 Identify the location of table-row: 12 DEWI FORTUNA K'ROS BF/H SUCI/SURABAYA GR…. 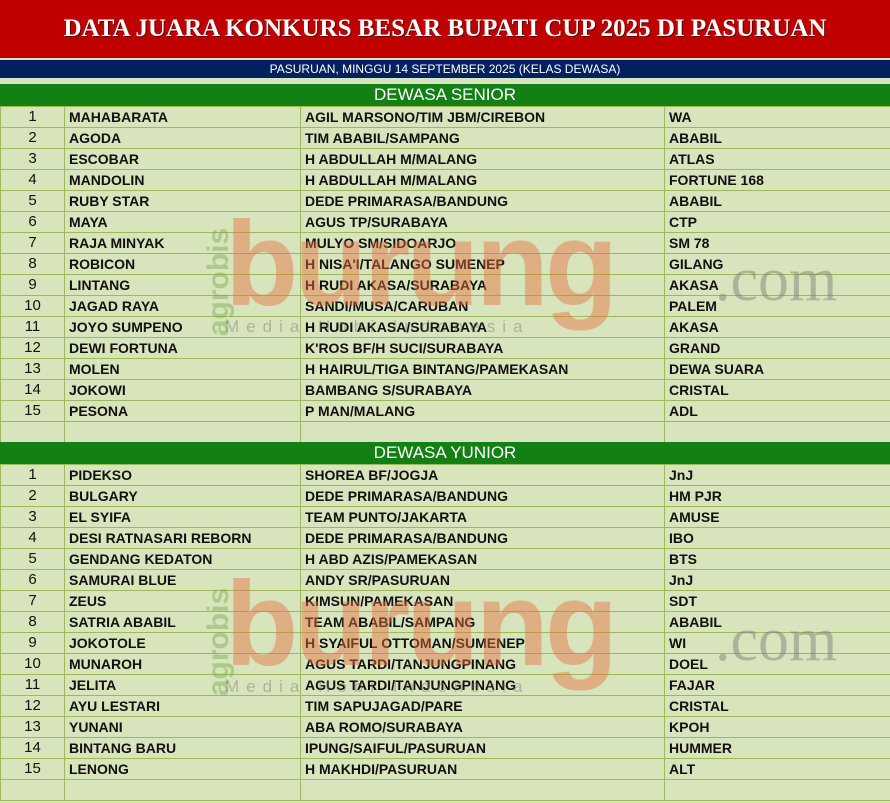
(445, 348).